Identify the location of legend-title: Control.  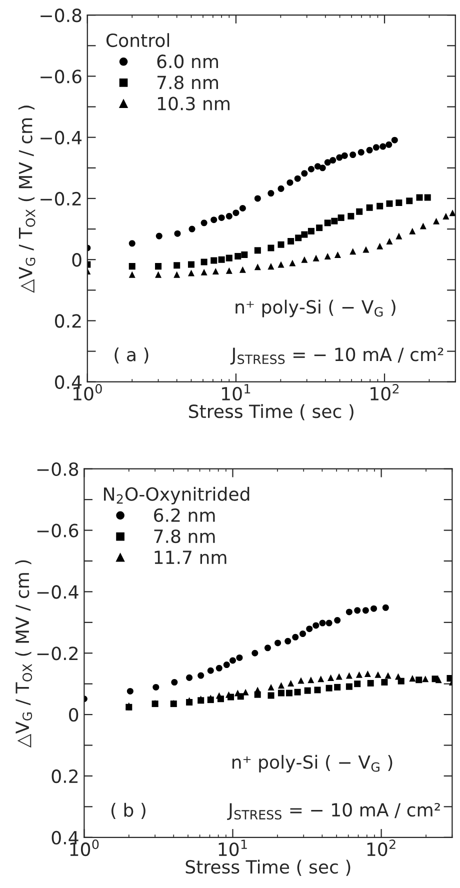
(138, 40).